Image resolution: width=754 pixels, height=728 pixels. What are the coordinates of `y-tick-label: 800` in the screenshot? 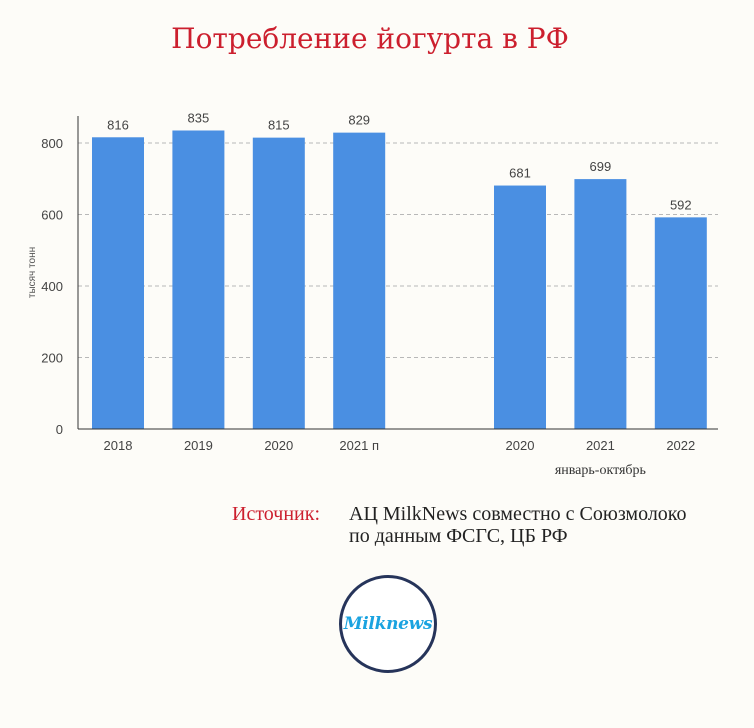 It's located at (52, 143).